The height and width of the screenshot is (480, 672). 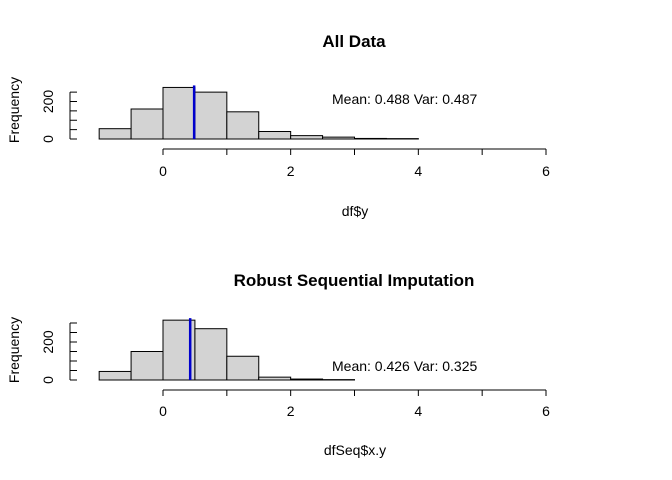 What do you see at coordinates (354, 280) in the screenshot?
I see `chart-title: Robust Sequential Imputation` at bounding box center [354, 280].